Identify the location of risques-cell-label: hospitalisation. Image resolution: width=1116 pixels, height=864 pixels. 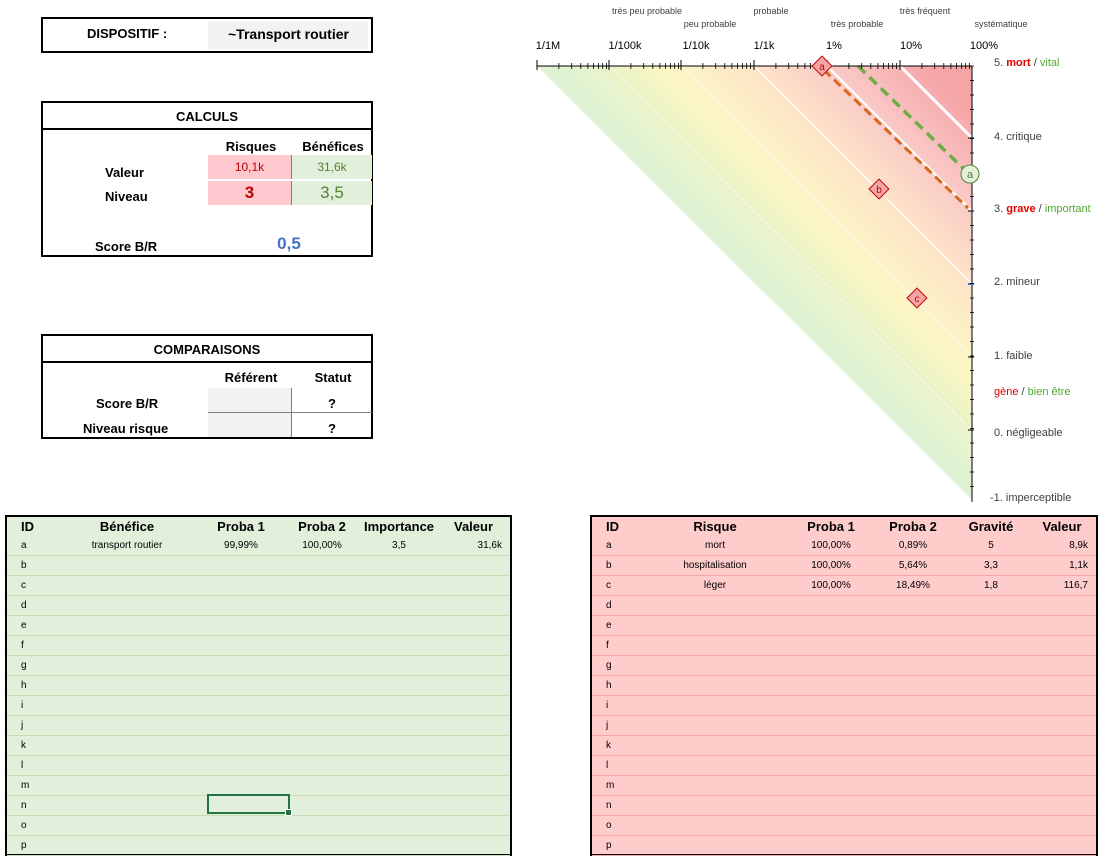
(715, 565).